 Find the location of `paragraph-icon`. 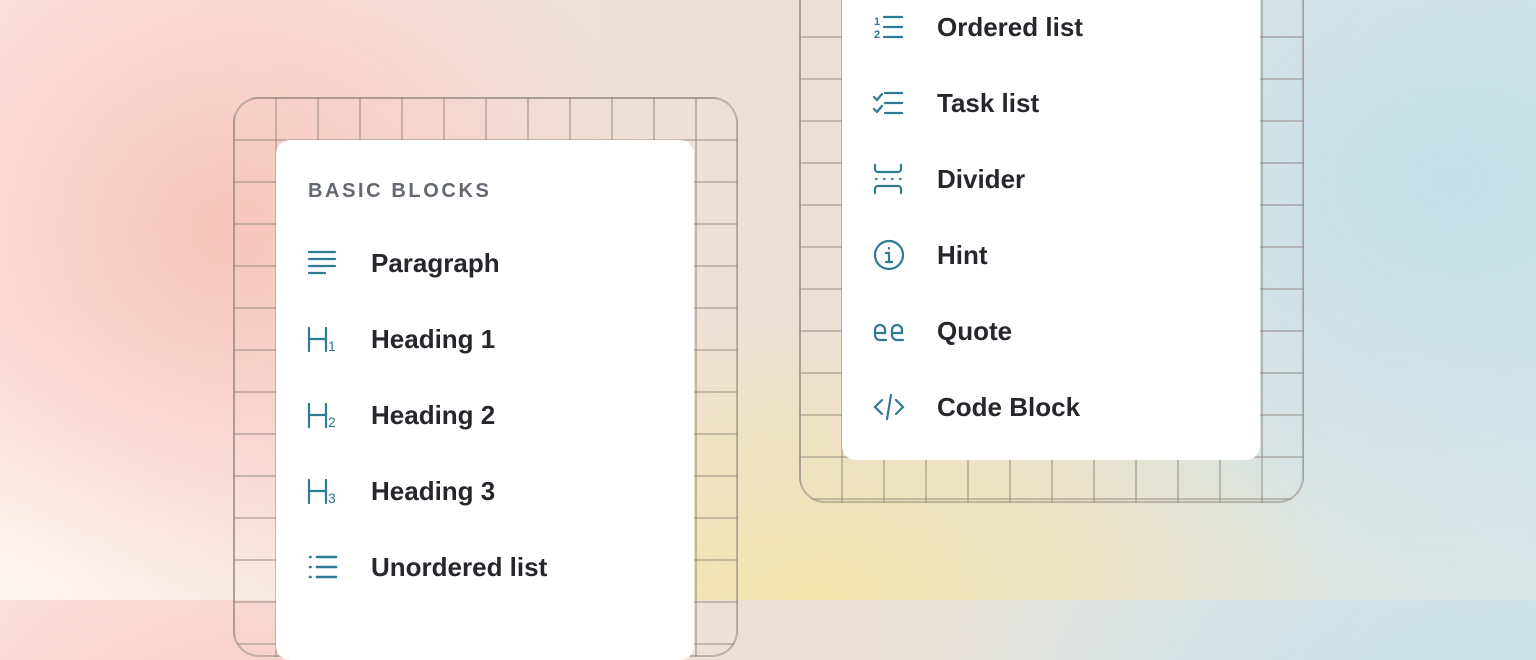

paragraph-icon is located at coordinates (322, 262).